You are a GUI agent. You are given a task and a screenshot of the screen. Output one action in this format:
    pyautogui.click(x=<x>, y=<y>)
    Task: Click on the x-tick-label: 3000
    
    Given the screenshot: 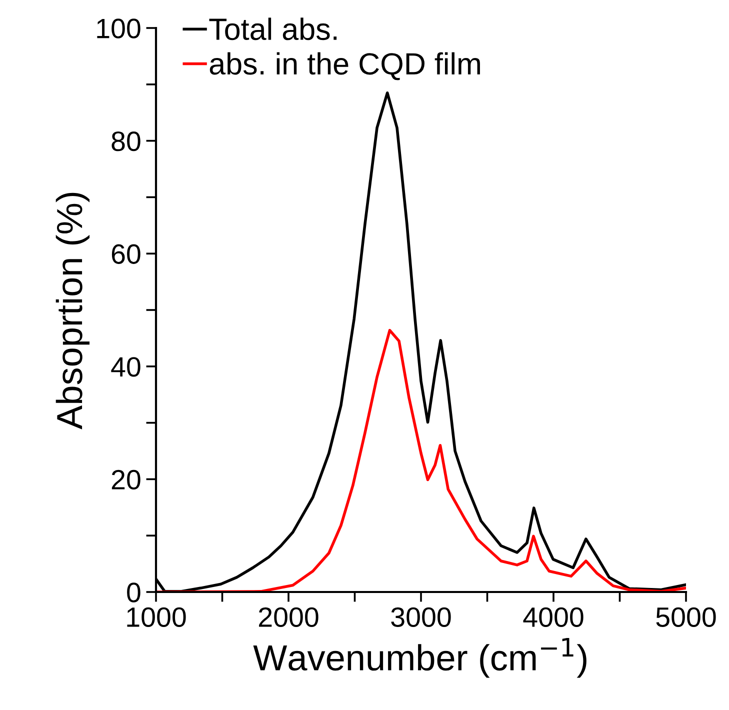 What is the action you would take?
    pyautogui.click(x=421, y=617)
    